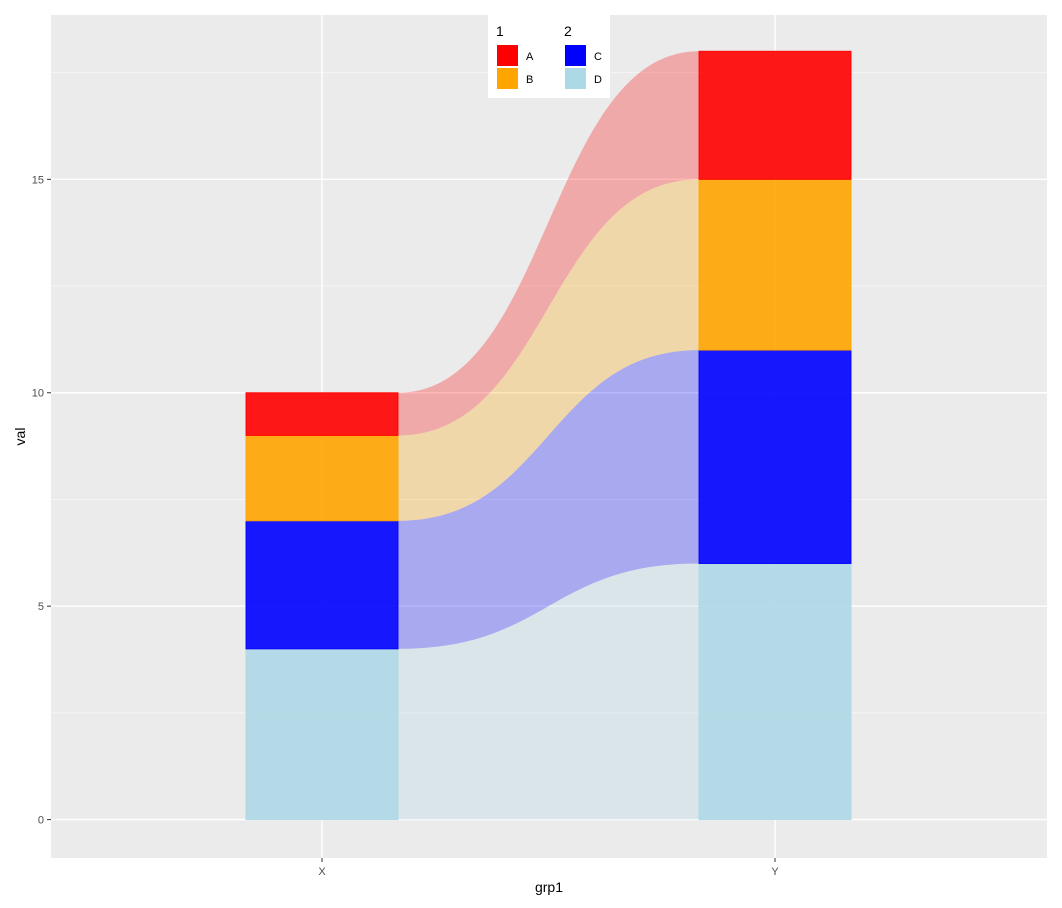 The height and width of the screenshot is (908, 1062). What do you see at coordinates (598, 57) in the screenshot?
I see `legend-label-C: C` at bounding box center [598, 57].